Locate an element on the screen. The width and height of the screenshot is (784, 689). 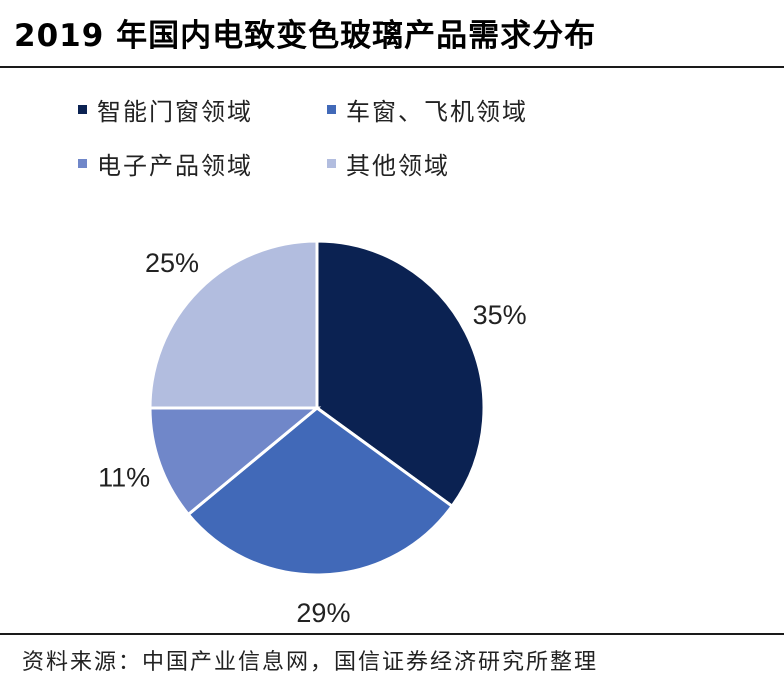
pie-slice-vehicle-aircraft is located at coordinates (320, 491).